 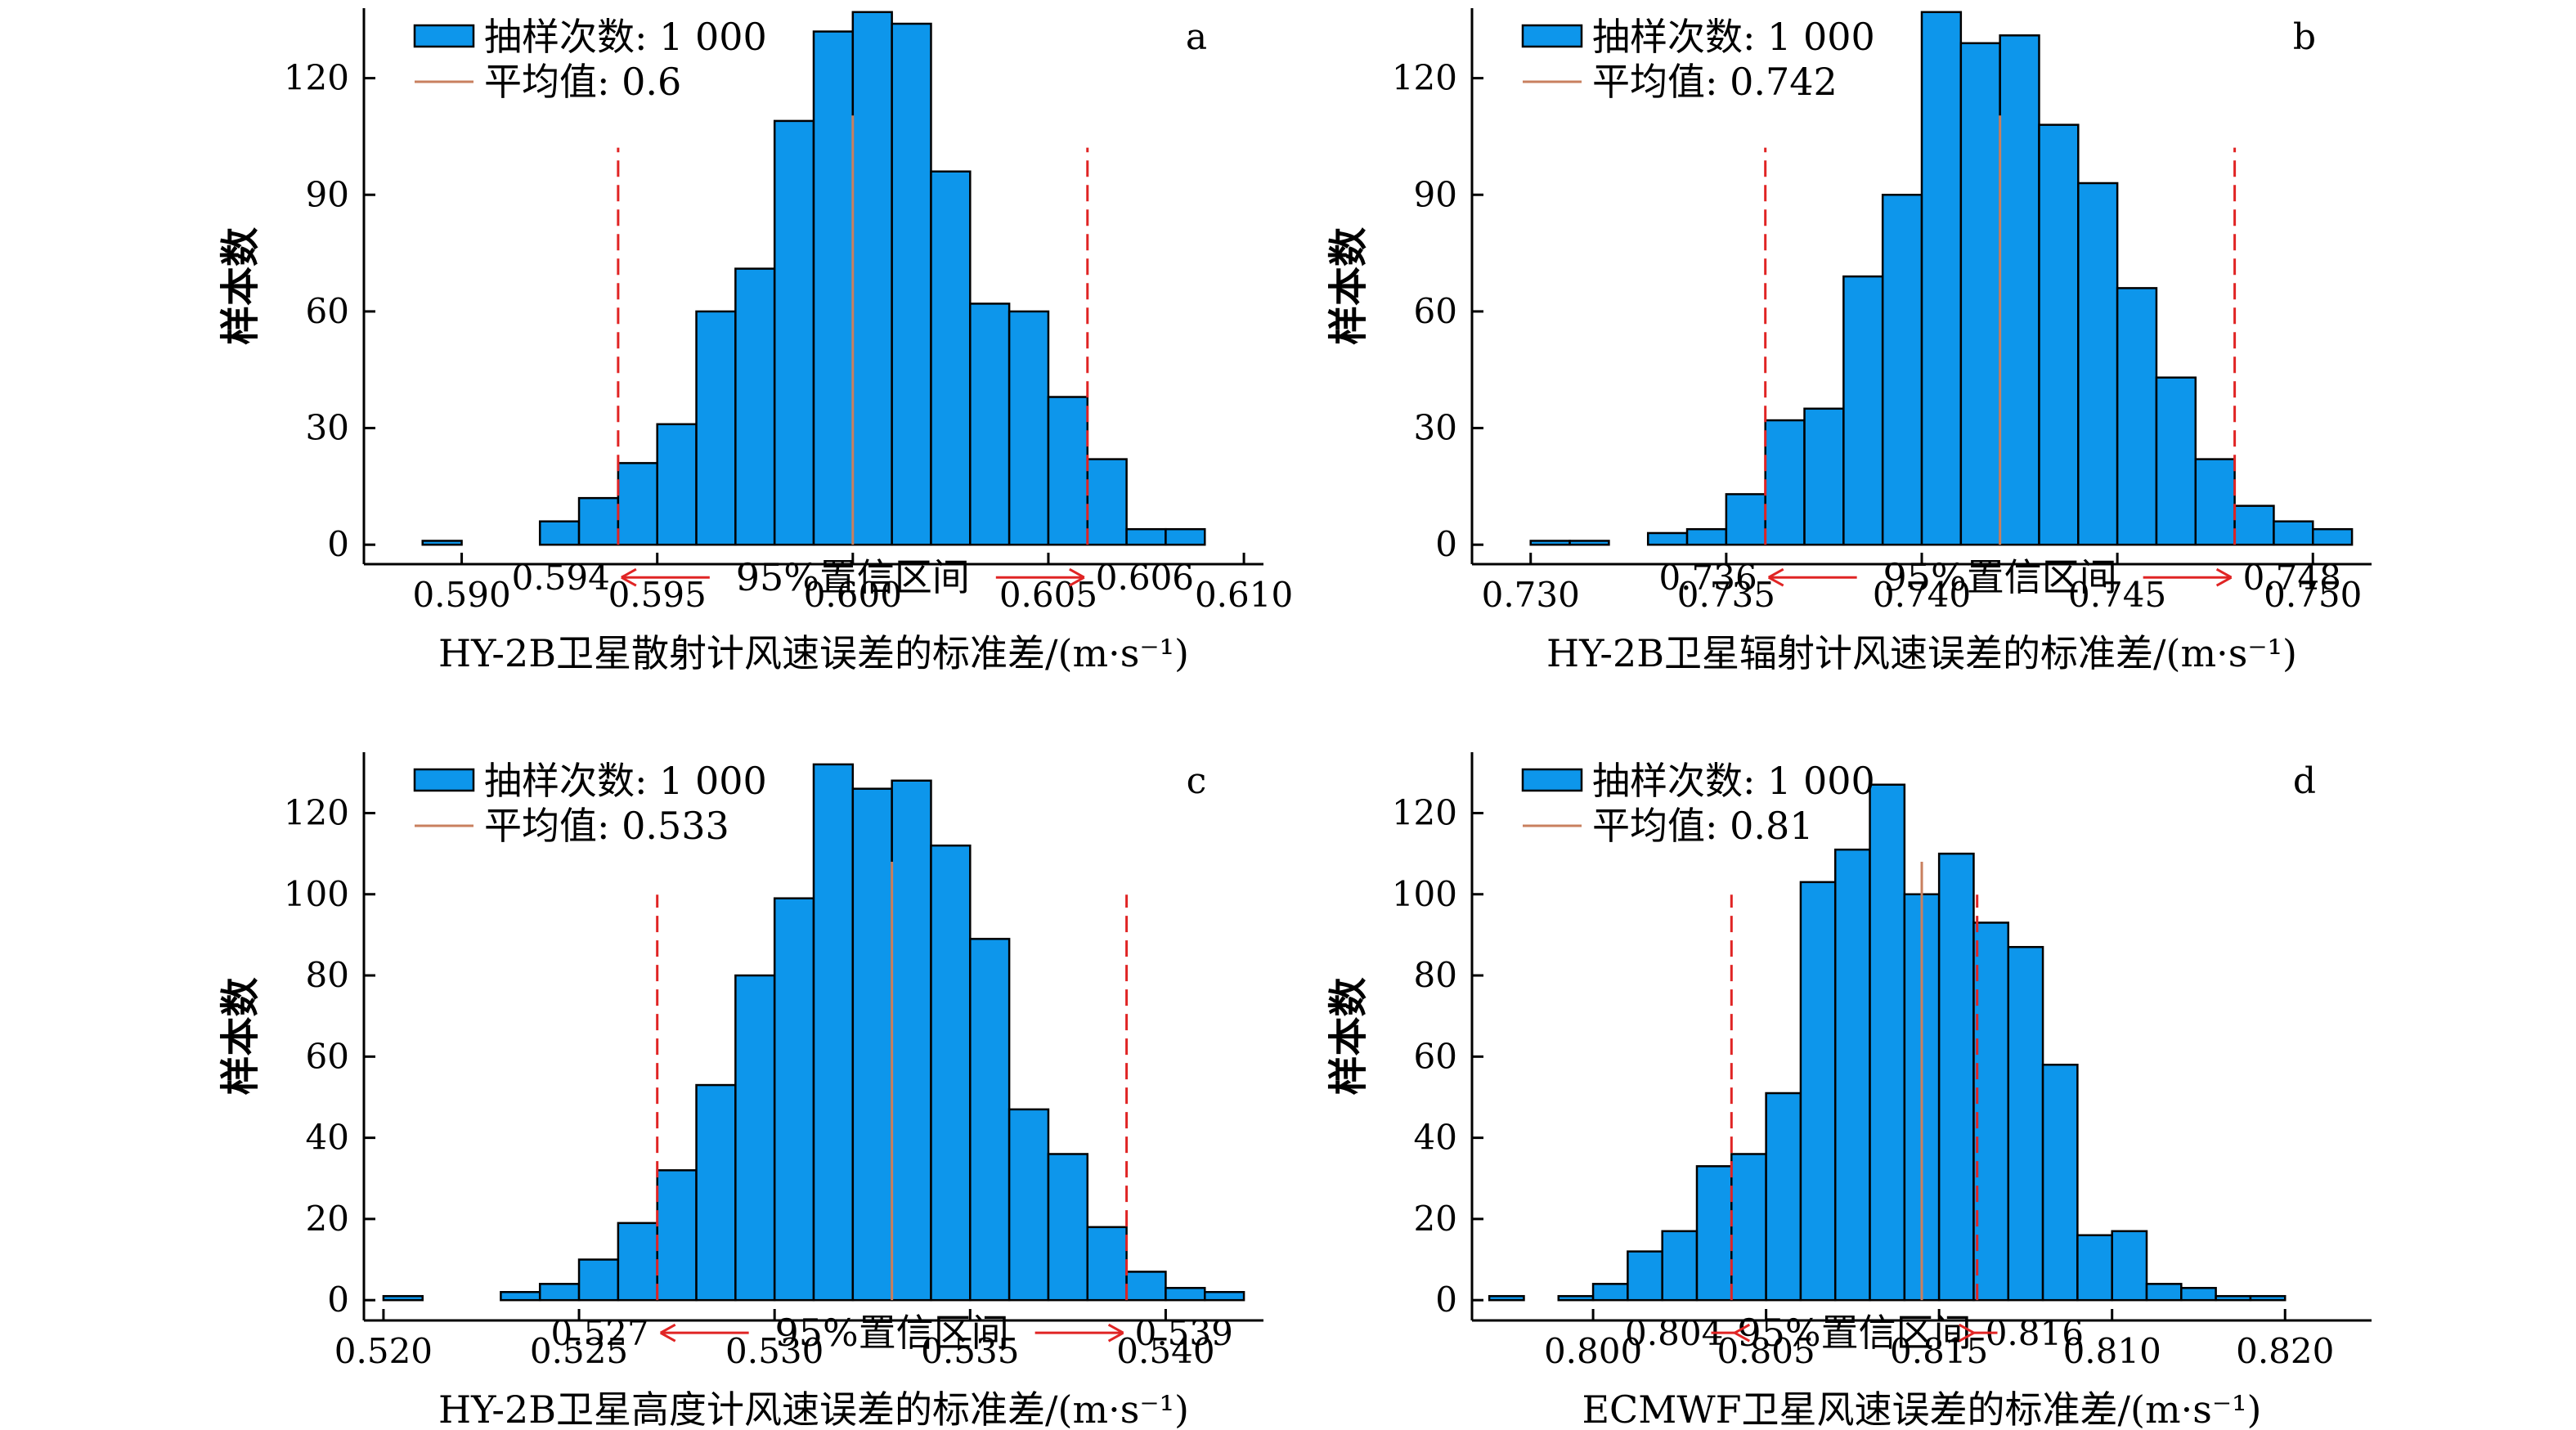 I want to click on ci-lower-value: 0.594, so click(x=561, y=578).